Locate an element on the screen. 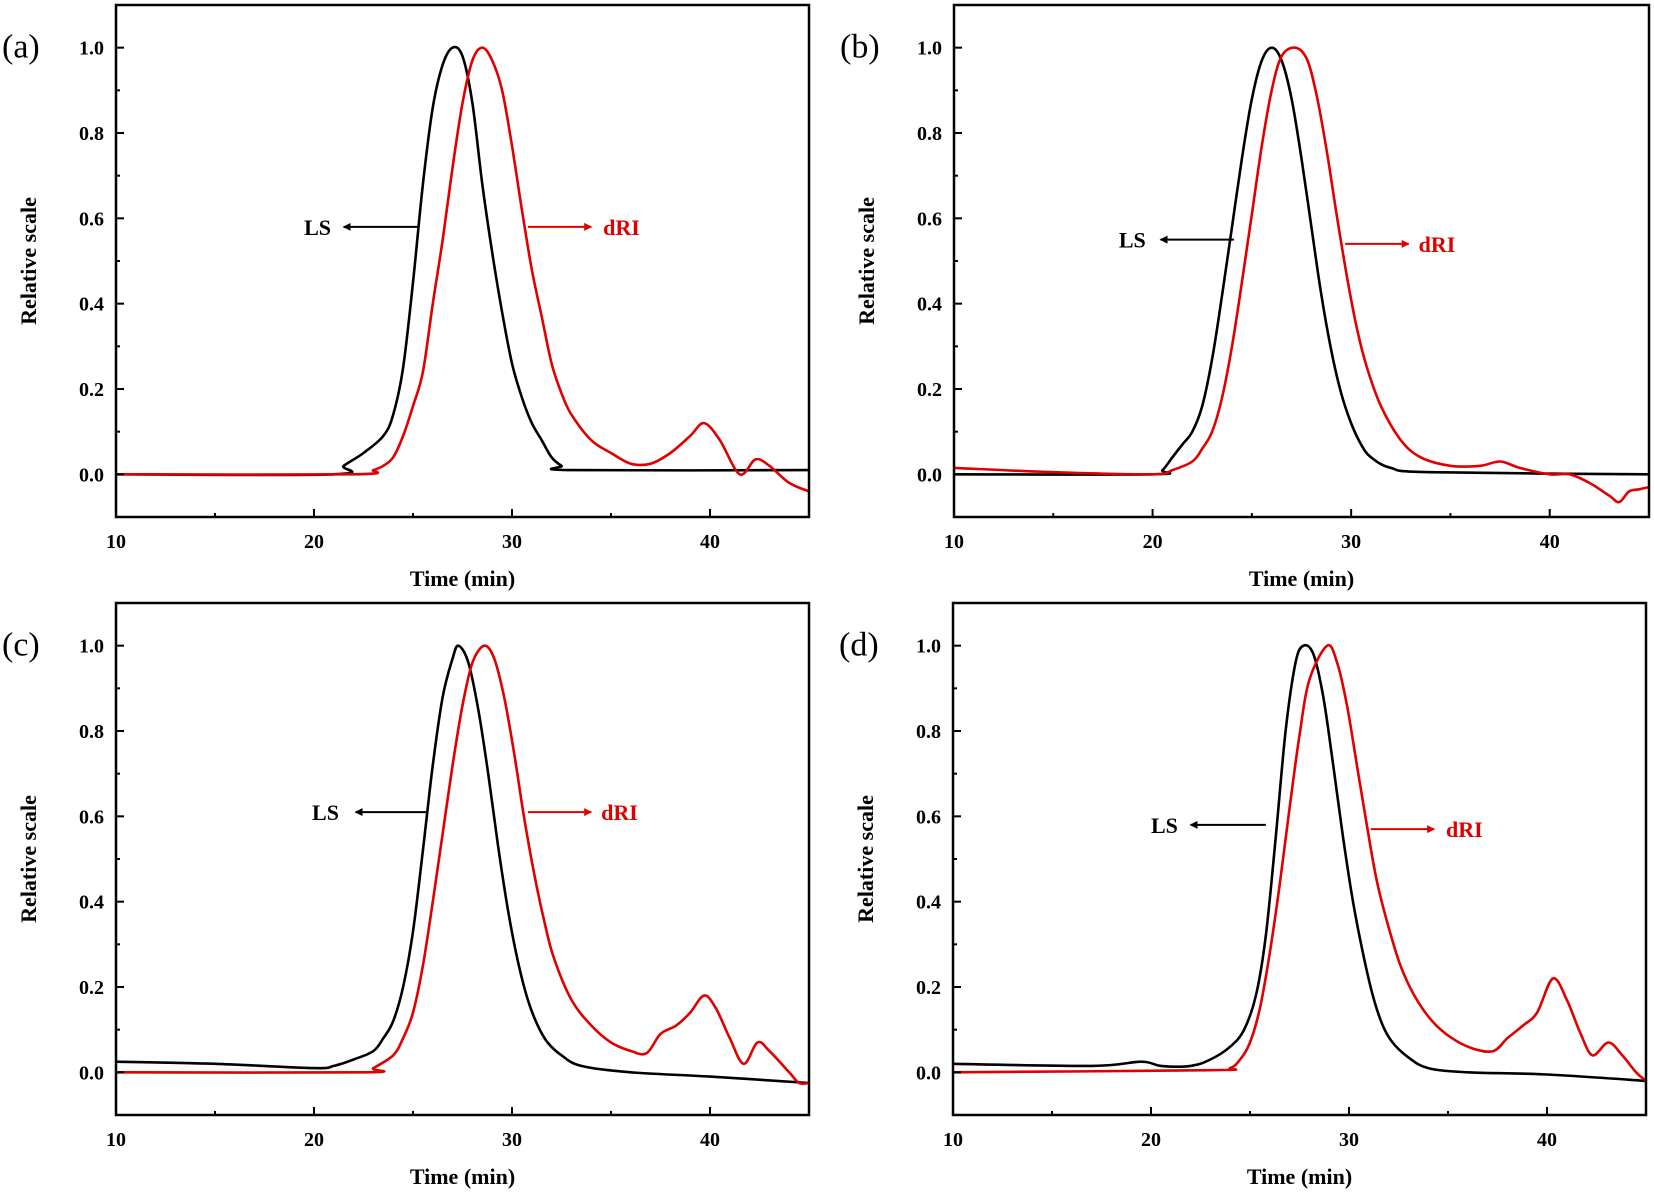 Image resolution: width=1654 pixels, height=1197 pixels. panel-label: (c) is located at coordinates (21, 645).